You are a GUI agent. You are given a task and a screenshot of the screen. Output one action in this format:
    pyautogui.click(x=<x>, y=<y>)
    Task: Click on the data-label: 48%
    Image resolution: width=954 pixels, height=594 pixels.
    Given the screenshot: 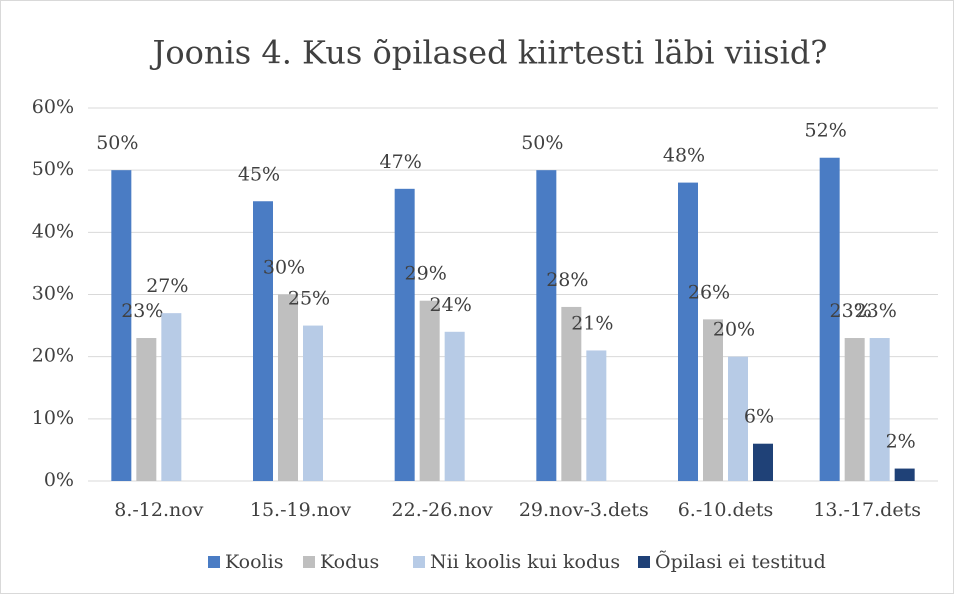 What is the action you would take?
    pyautogui.click(x=684, y=156)
    